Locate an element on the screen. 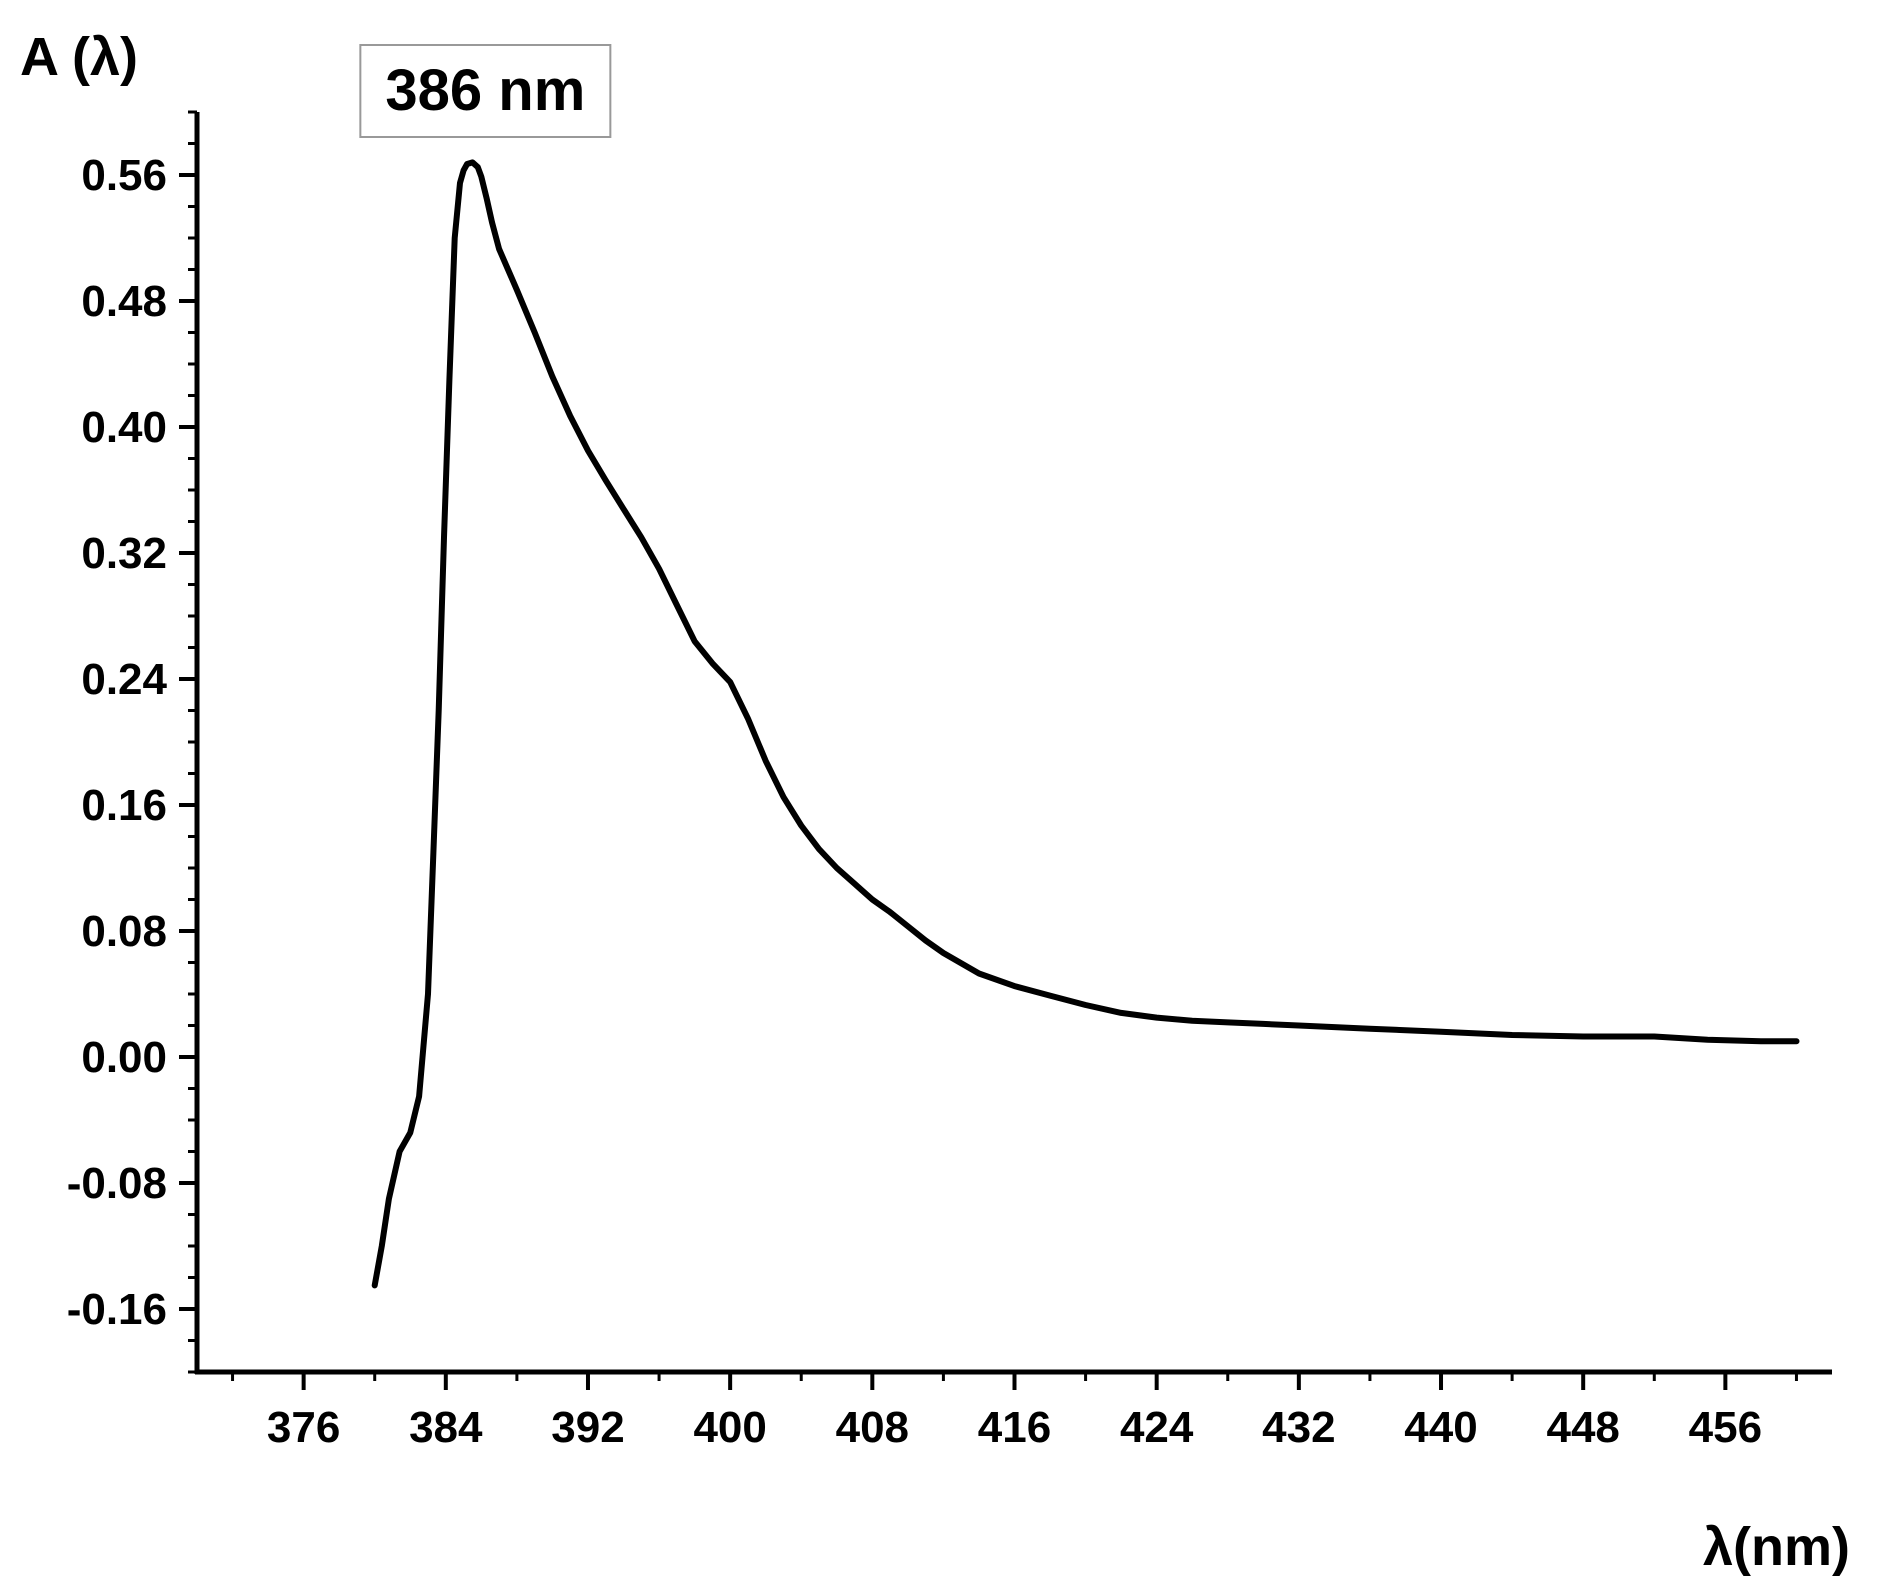 The width and height of the screenshot is (1877, 1592). x-tick-label: 384 is located at coordinates (446, 1427).